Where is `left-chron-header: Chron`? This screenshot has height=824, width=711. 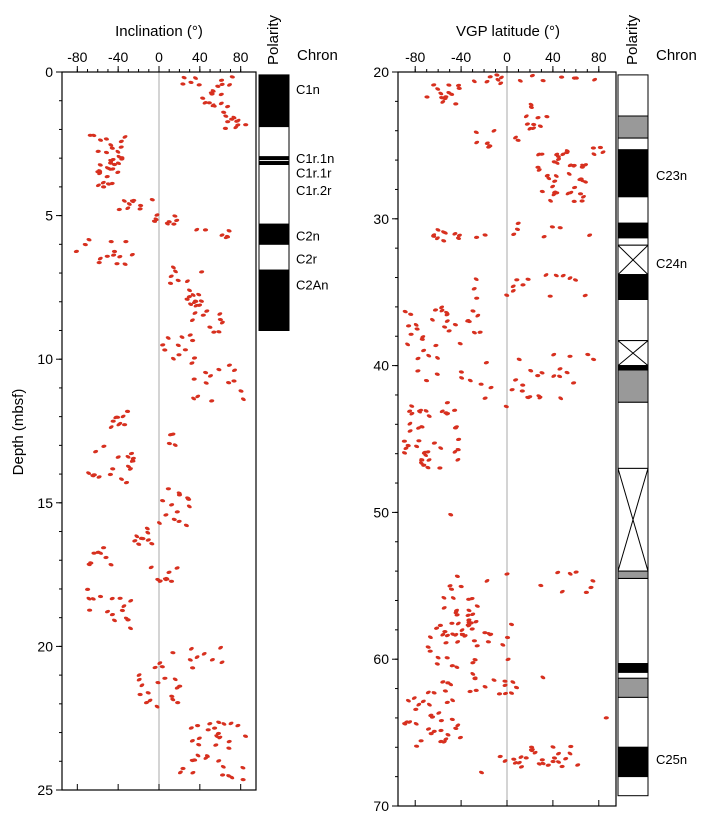 left-chron-header: Chron is located at coordinates (317, 55).